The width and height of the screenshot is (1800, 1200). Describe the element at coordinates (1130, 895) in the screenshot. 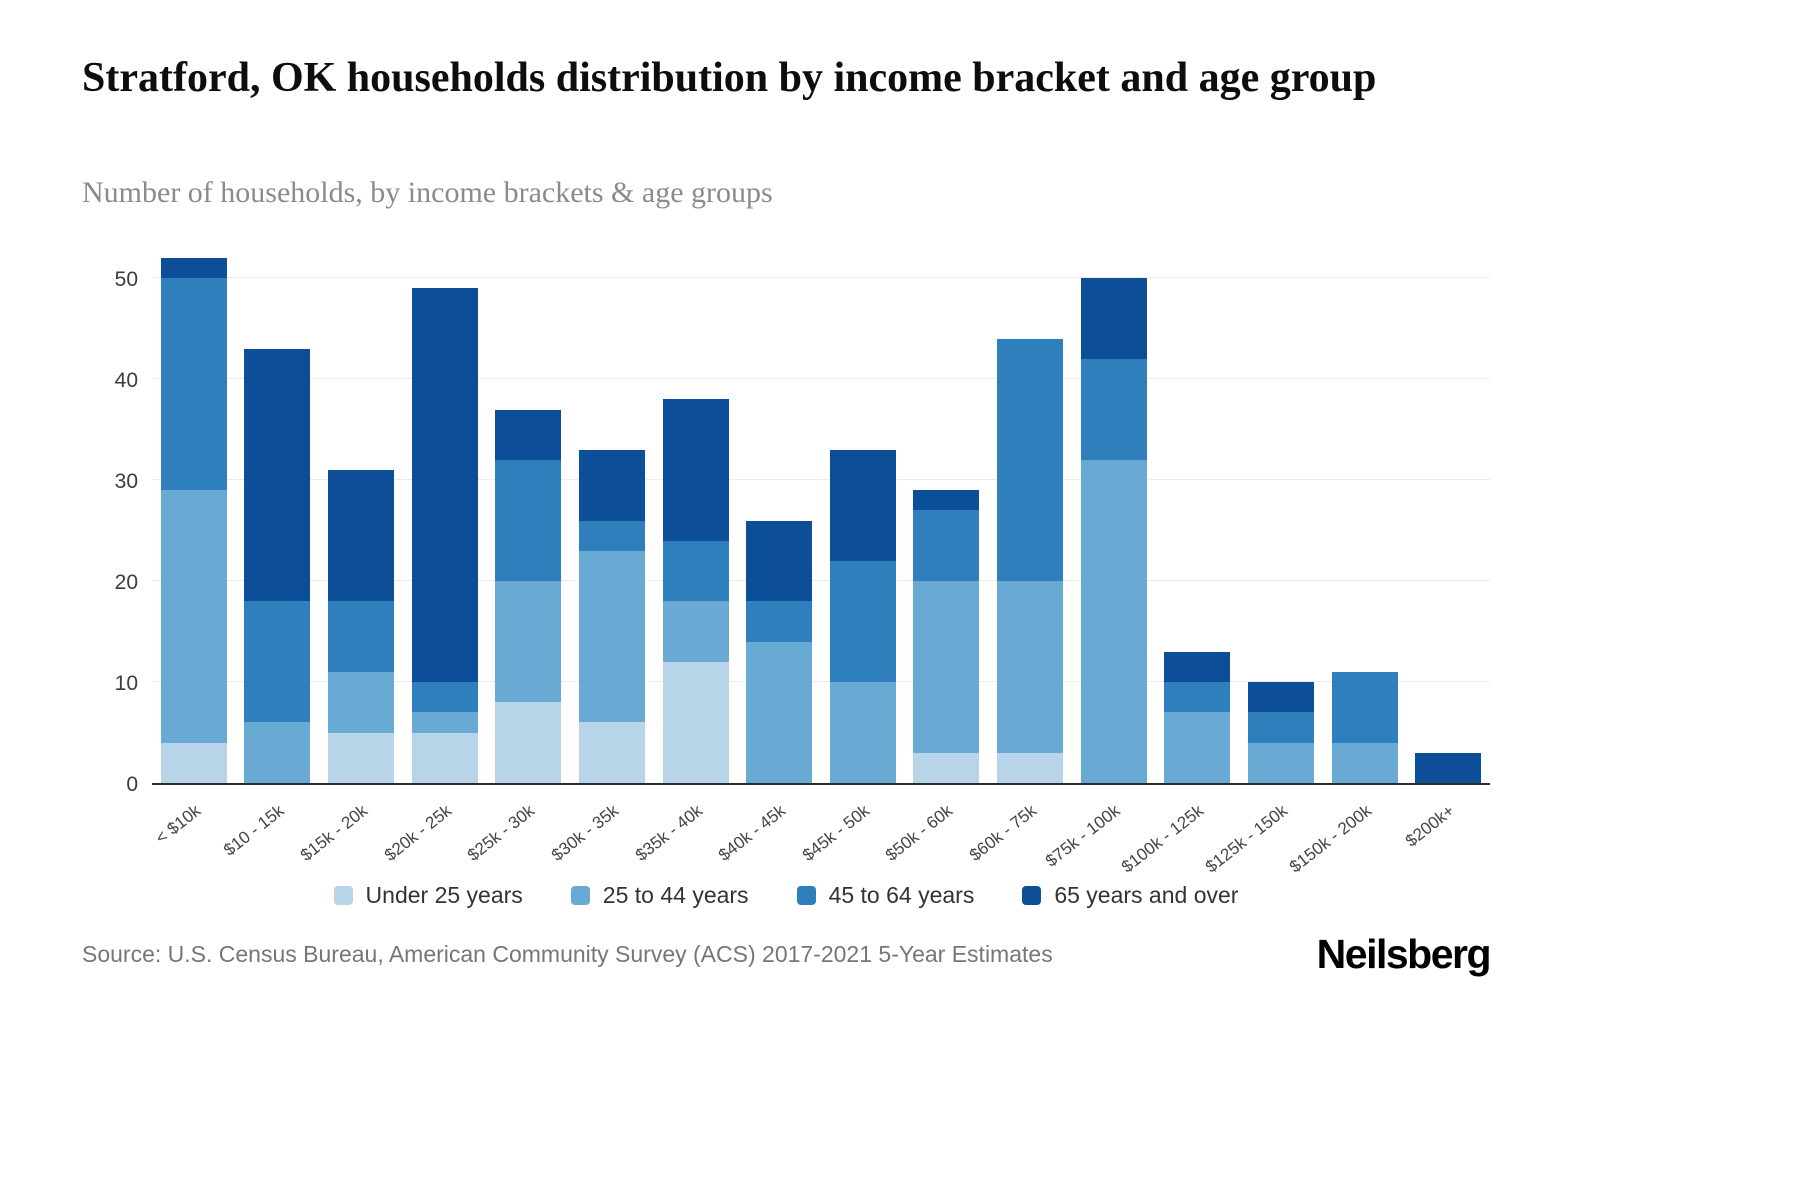

I see `legend-item-65-years-and-over: 65 years and over` at that location.